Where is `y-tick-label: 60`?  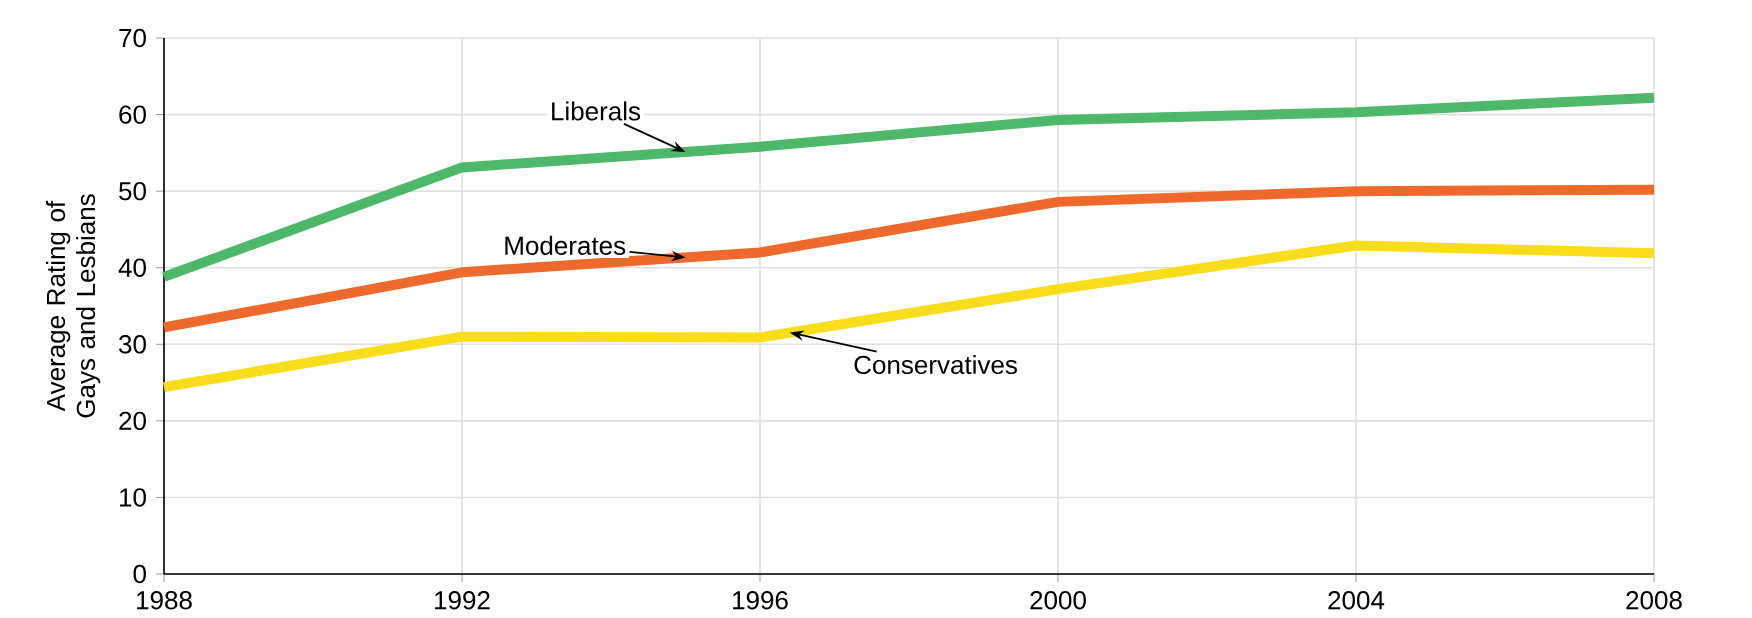
y-tick-label: 60 is located at coordinates (132, 114).